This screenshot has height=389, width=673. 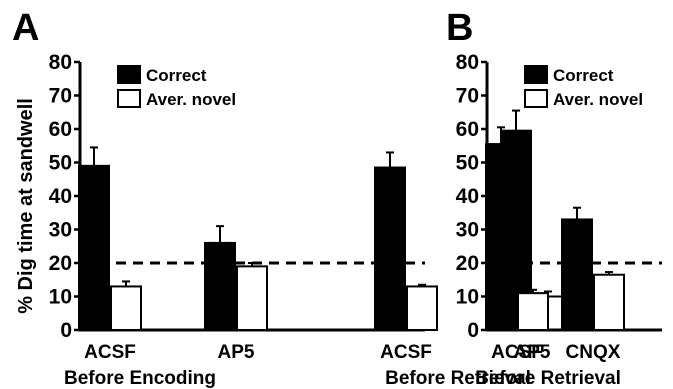 What do you see at coordinates (26, 206) in the screenshot?
I see `y-axis-title: % Dig time at sandwell` at bounding box center [26, 206].